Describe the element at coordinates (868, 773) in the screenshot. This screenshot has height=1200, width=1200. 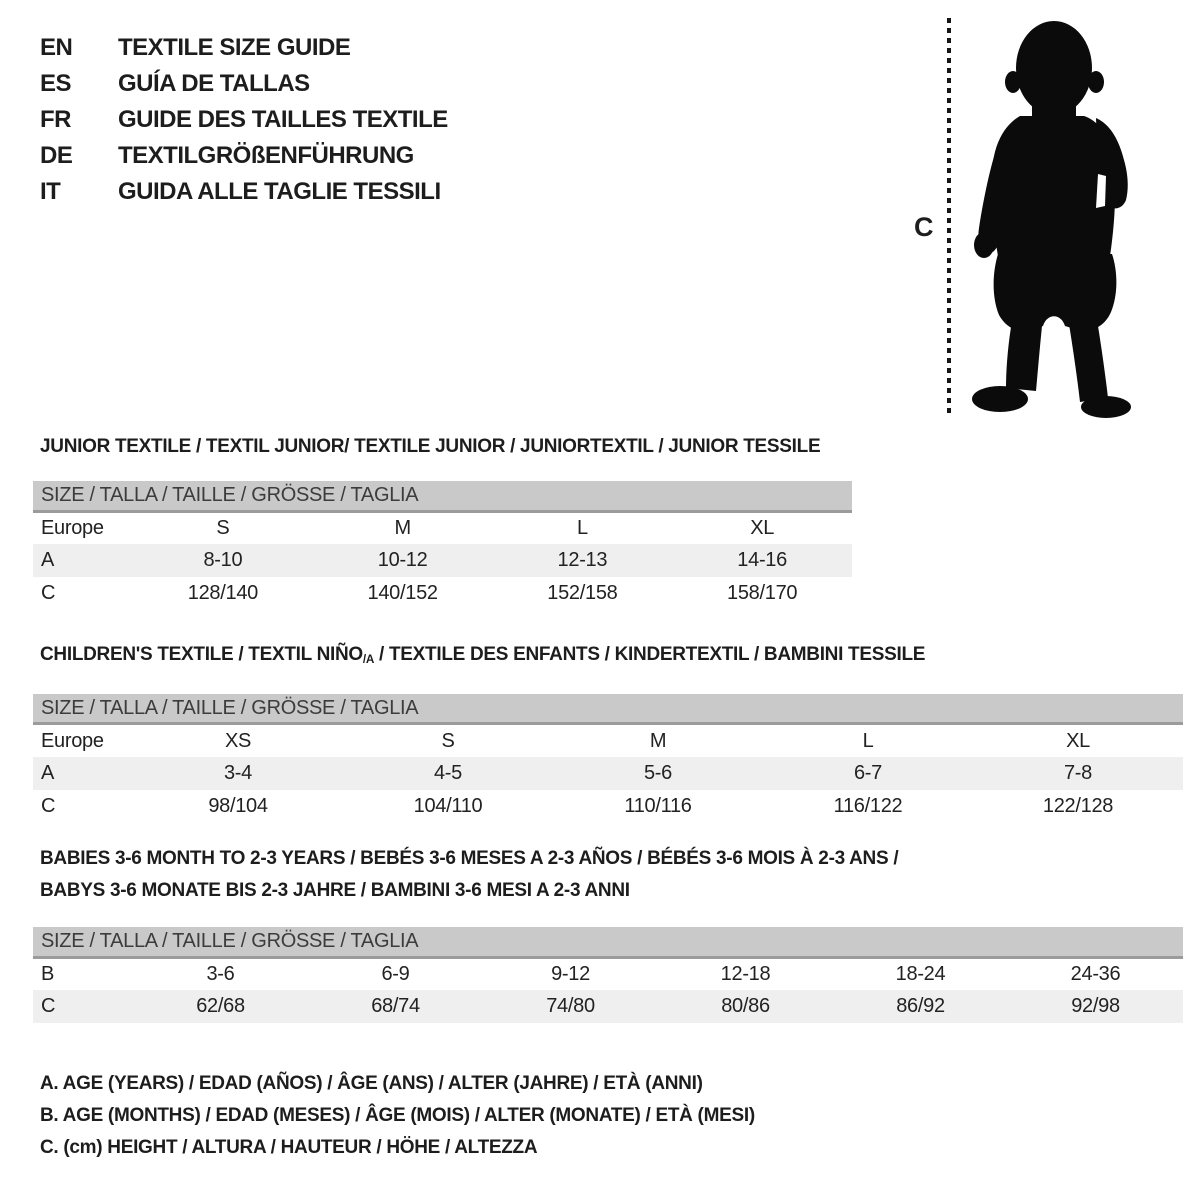
I see `age-cell: 6-7` at that location.